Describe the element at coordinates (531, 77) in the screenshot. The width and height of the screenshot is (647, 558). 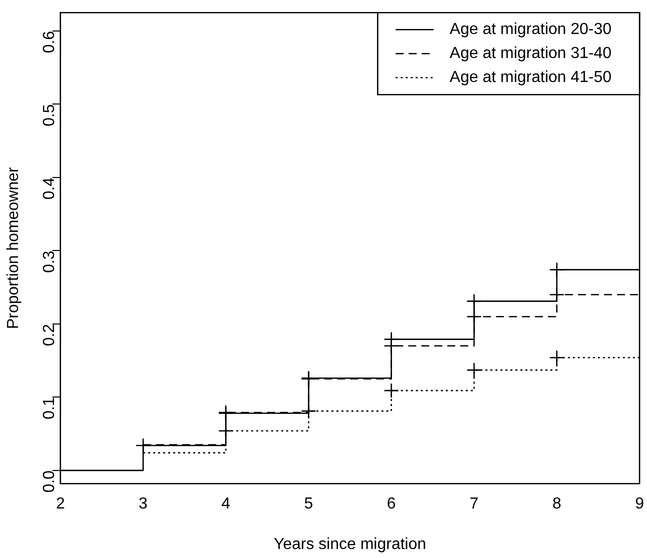
I see `legend-label: Age at migration 41-50` at that location.